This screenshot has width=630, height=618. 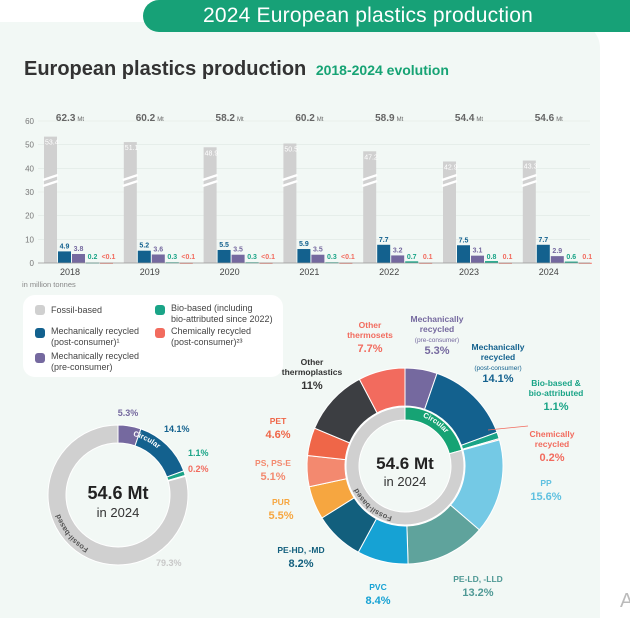 I want to click on y-tick-label: 10, so click(x=29, y=239).